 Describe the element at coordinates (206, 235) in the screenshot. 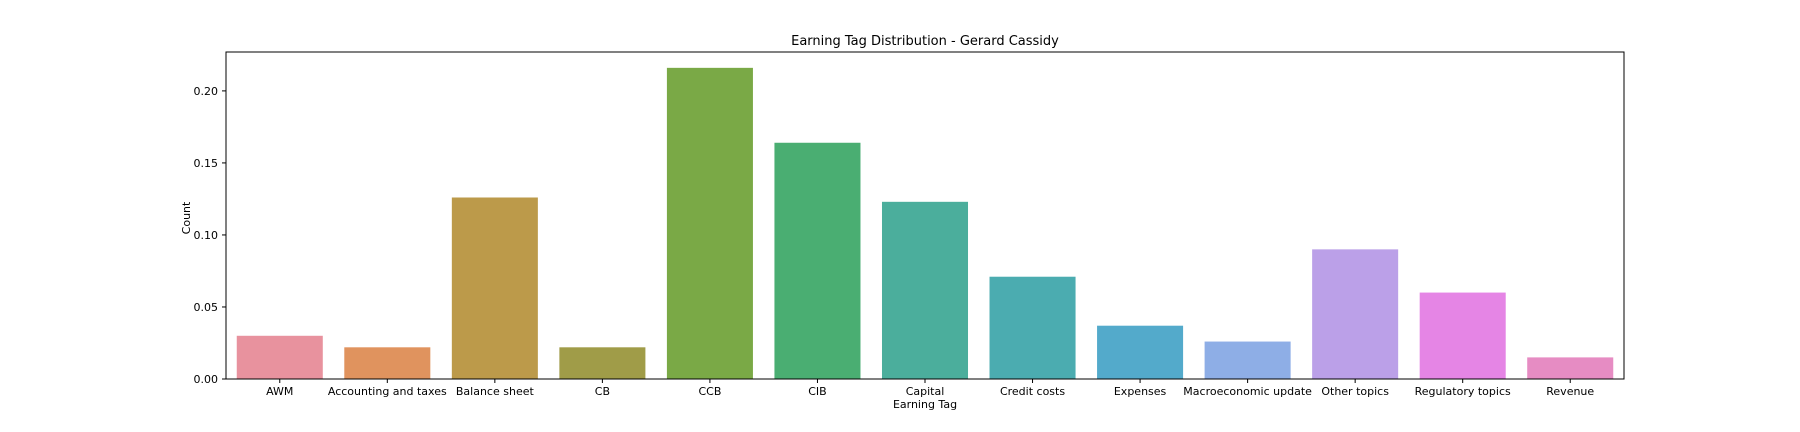

I see `y-tick-label: 0.10` at that location.